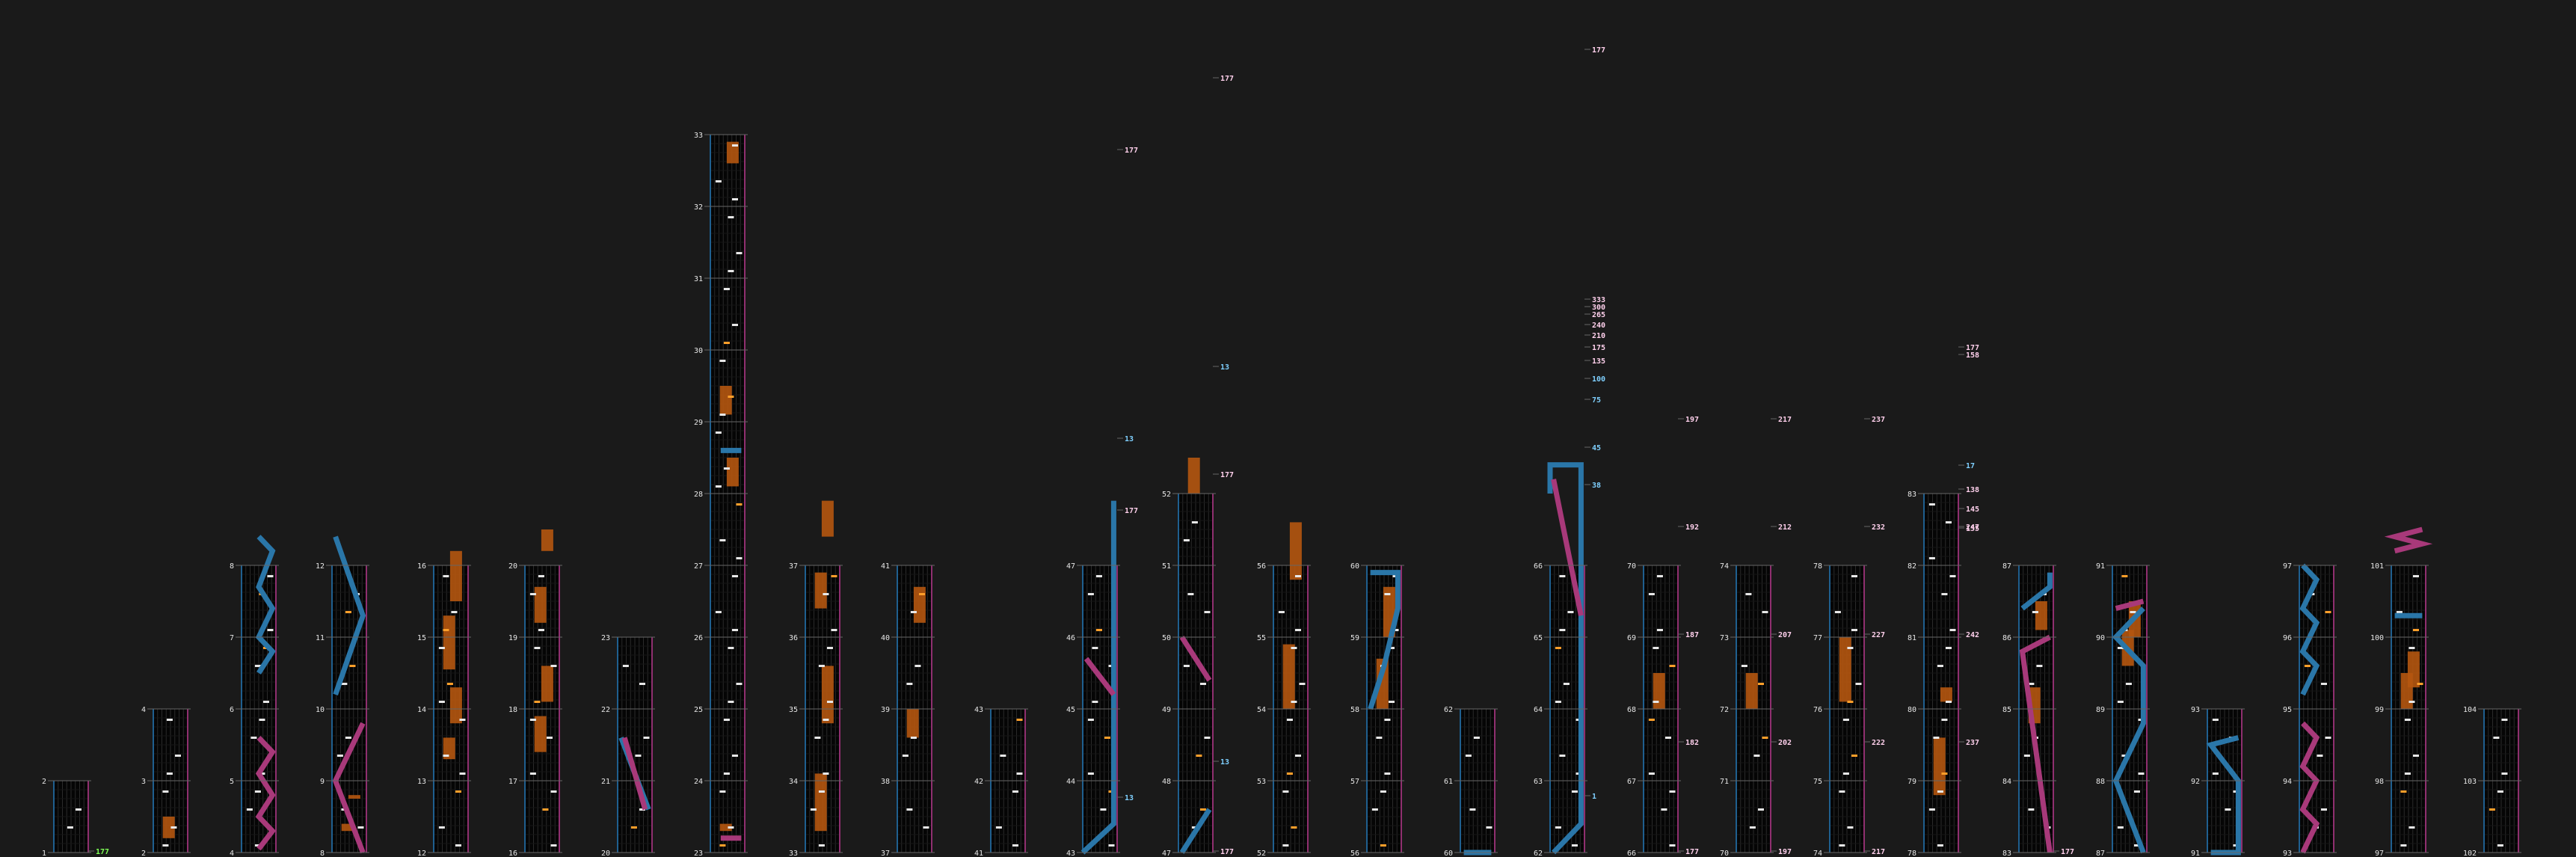 The width and height of the screenshot is (2576, 857). Describe the element at coordinates (793, 782) in the screenshot. I see `measure-number: 34` at that location.